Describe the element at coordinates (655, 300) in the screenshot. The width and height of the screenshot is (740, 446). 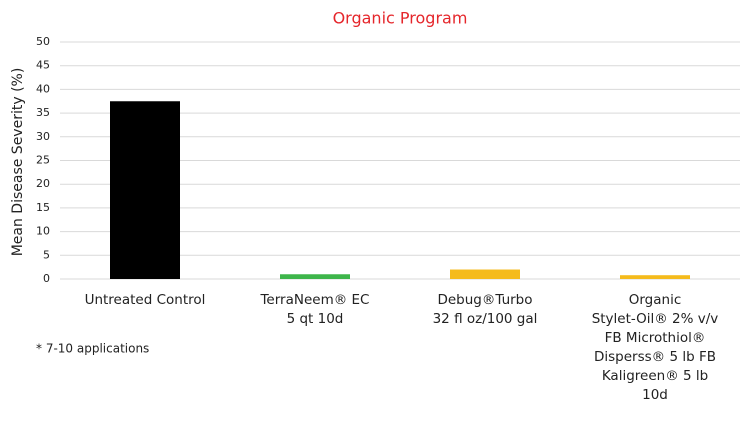
I see `x-tick-label: Organic` at that location.